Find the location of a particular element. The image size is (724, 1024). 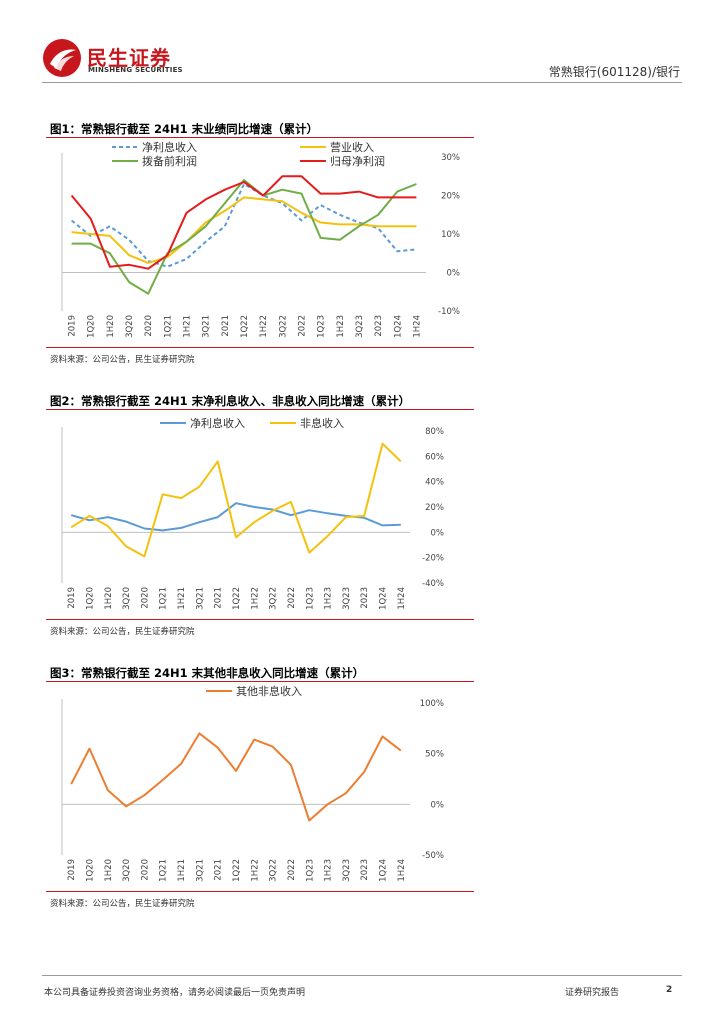

legend-label: 拨备前利润 is located at coordinates (169, 161).